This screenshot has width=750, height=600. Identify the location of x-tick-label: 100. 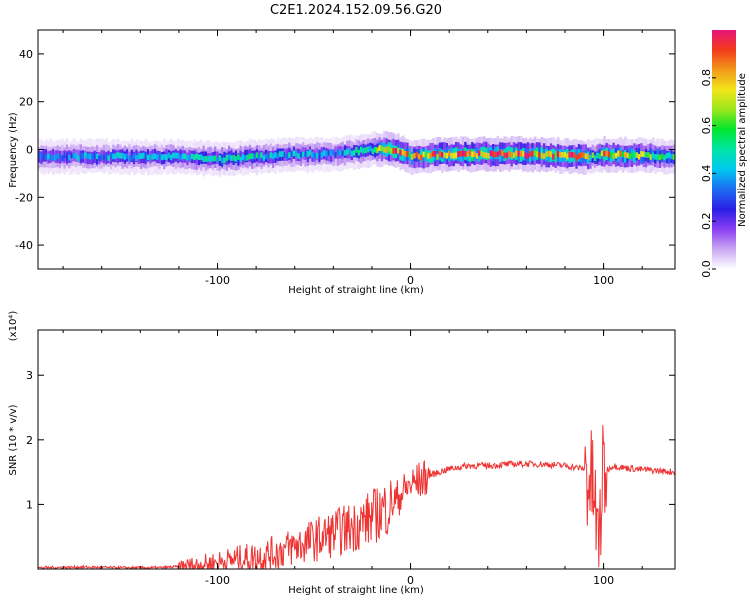
(603, 280).